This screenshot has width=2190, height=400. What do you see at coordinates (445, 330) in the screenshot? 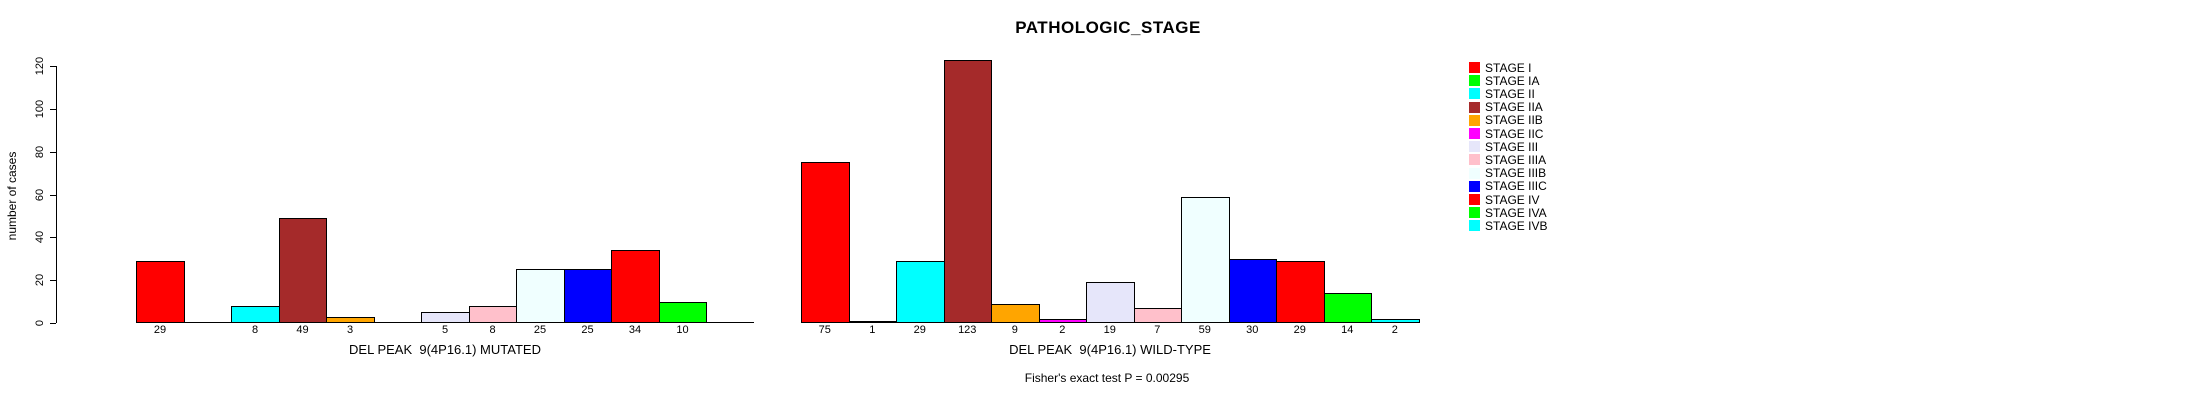
I see `bar-count-label: 5` at bounding box center [445, 330].